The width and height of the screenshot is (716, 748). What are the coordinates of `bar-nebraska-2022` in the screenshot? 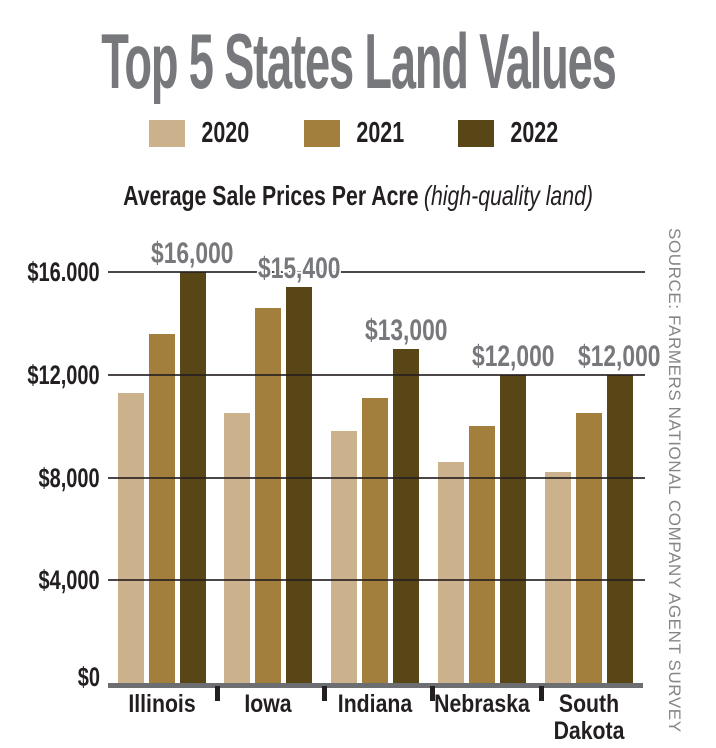 It's located at (512, 528).